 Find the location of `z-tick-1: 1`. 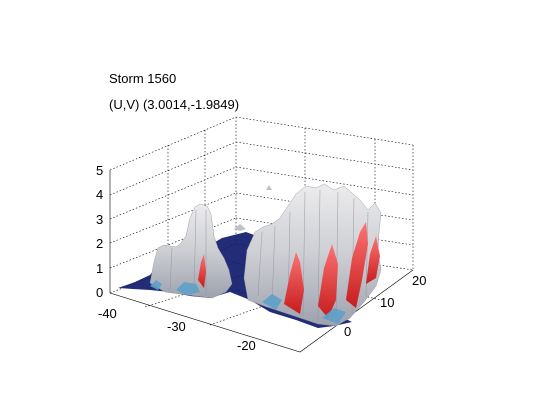

z-tick-1: 1 is located at coordinates (99, 268).